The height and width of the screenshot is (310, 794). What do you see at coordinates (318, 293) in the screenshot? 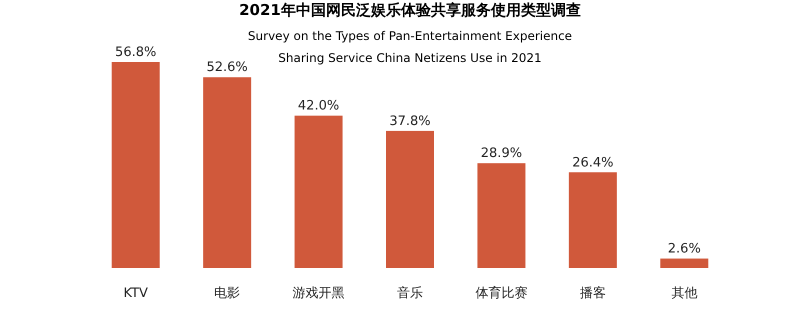
I see `x-tick-label: 游戏开黑` at bounding box center [318, 293].